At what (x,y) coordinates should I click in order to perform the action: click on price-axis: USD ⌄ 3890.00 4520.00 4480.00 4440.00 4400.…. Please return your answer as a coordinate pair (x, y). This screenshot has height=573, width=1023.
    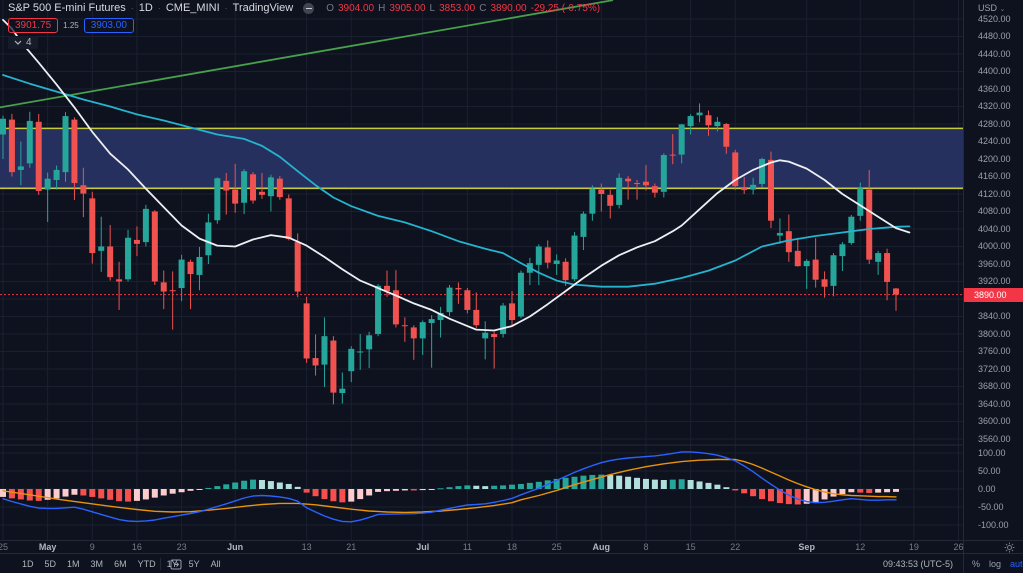
    Looking at the image, I should click on (993, 270).